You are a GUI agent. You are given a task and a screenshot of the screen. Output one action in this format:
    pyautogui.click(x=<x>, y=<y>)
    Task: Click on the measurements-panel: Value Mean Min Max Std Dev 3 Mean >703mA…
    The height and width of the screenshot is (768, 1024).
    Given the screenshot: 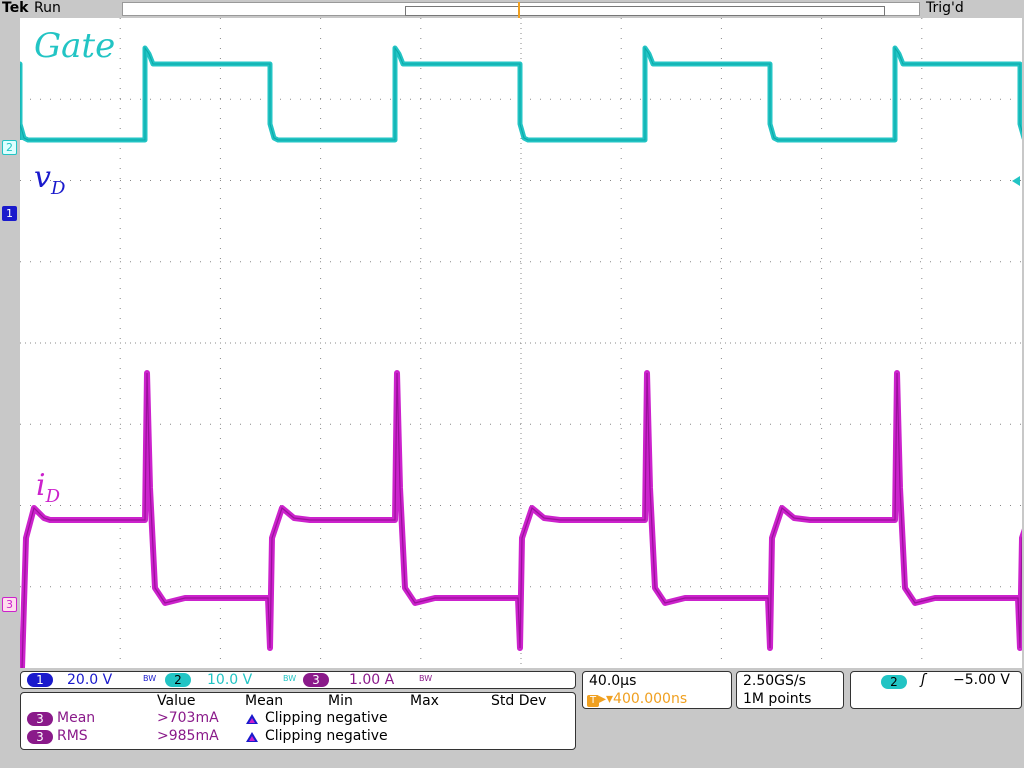 What is the action you would take?
    pyautogui.click(x=298, y=721)
    